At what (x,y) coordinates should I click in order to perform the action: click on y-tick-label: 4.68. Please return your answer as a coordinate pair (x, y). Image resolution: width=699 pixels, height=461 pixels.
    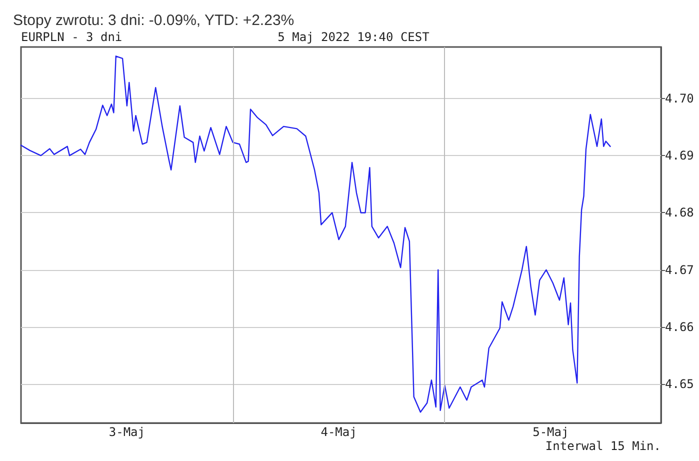
    Looking at the image, I should click on (679, 213).